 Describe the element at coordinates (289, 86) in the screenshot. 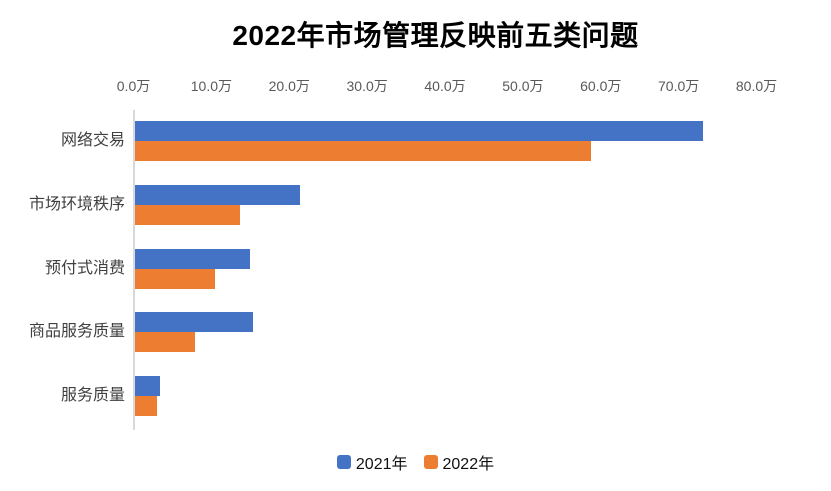

I see `value-axis-tick-label: 20.0万` at that location.